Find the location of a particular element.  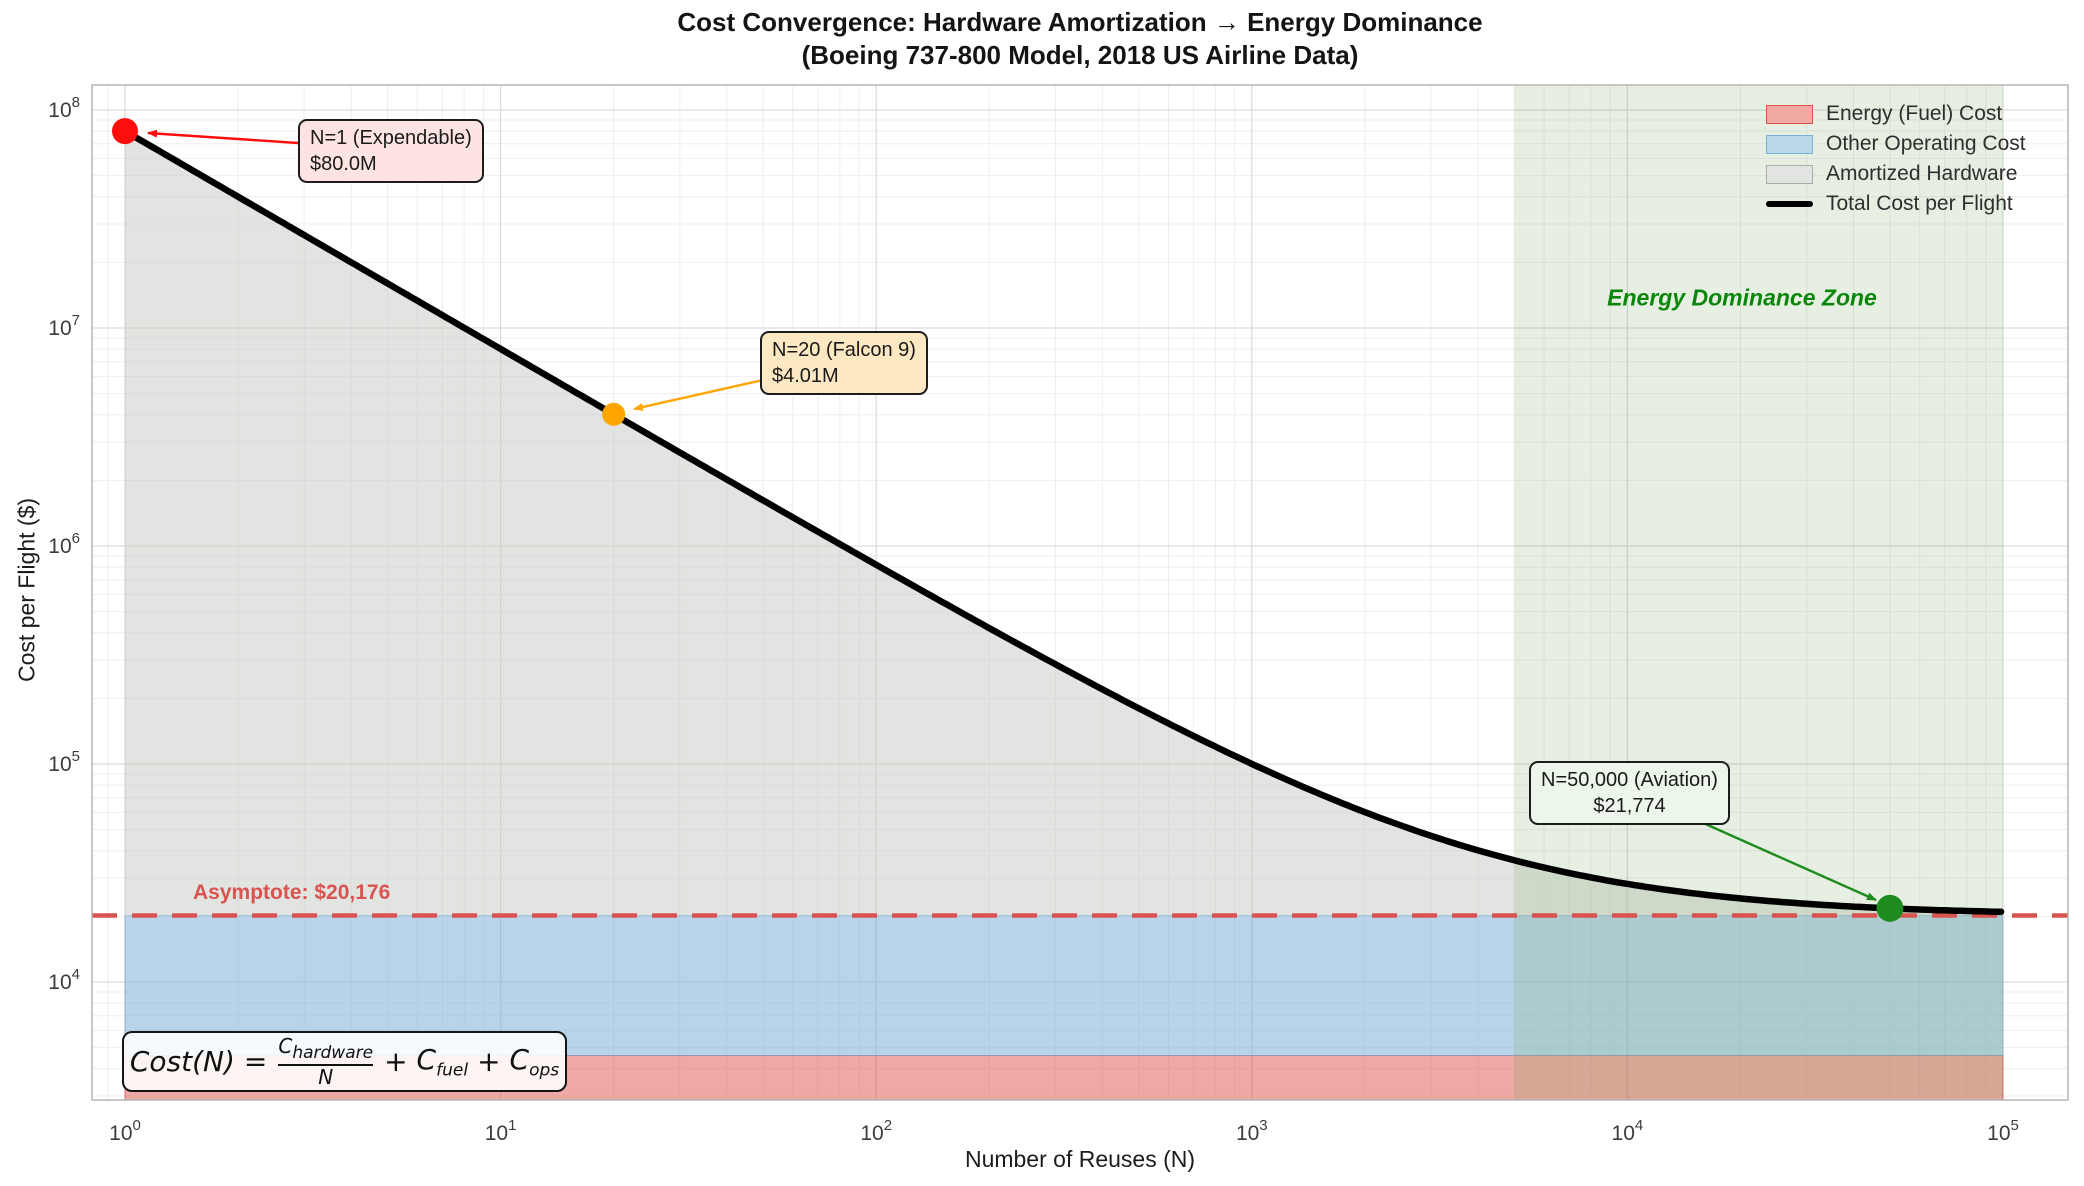

amortized-hardware-swatch-icon is located at coordinates (1789, 174).